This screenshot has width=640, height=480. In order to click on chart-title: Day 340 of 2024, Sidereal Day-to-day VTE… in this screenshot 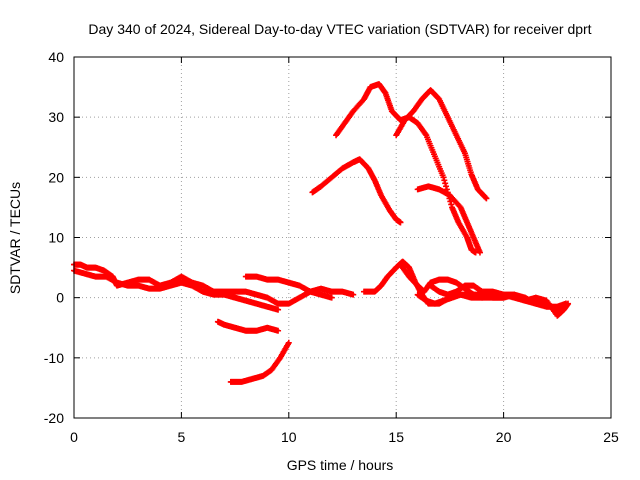, I will do `click(339, 29)`.